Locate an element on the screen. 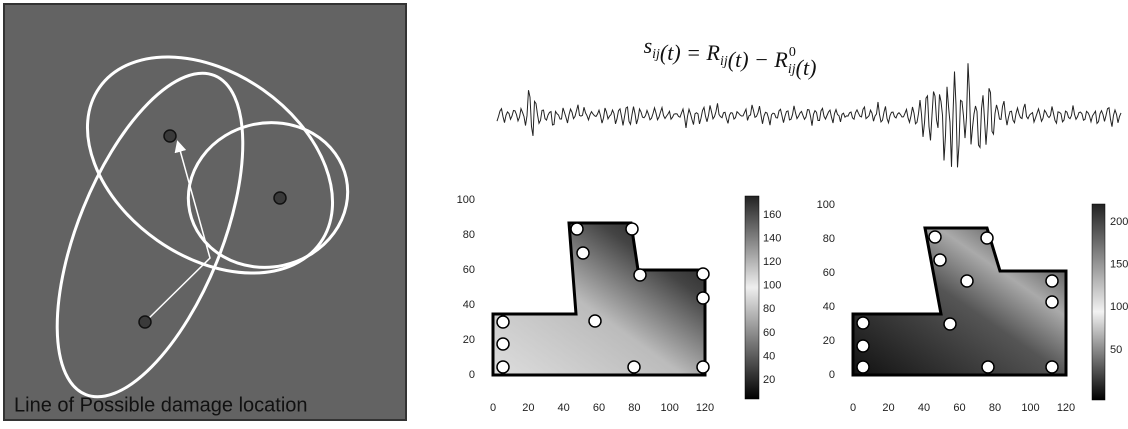  colorbar-tick-label: 40 is located at coordinates (769, 356).